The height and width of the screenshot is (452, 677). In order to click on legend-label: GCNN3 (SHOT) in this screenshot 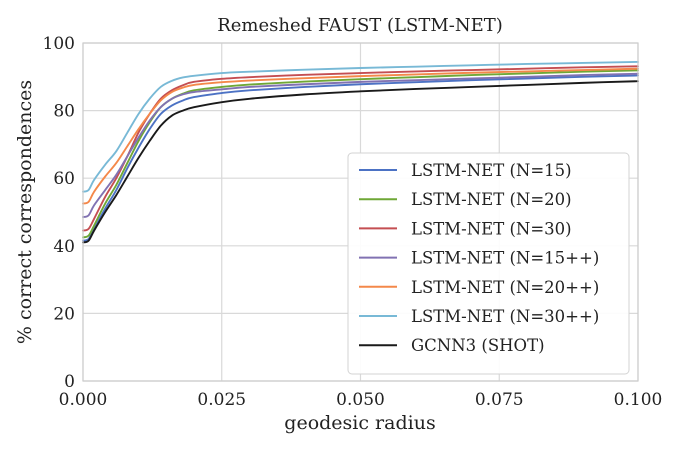, I will do `click(478, 345)`.